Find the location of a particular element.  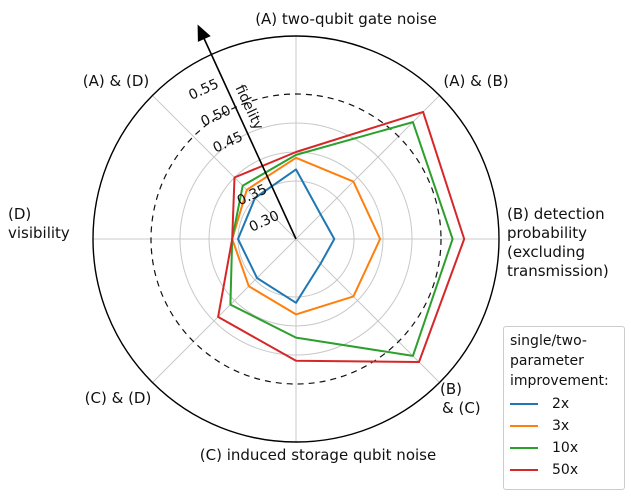

axis-label: (A) two-qubit gate noise is located at coordinates (346, 19).